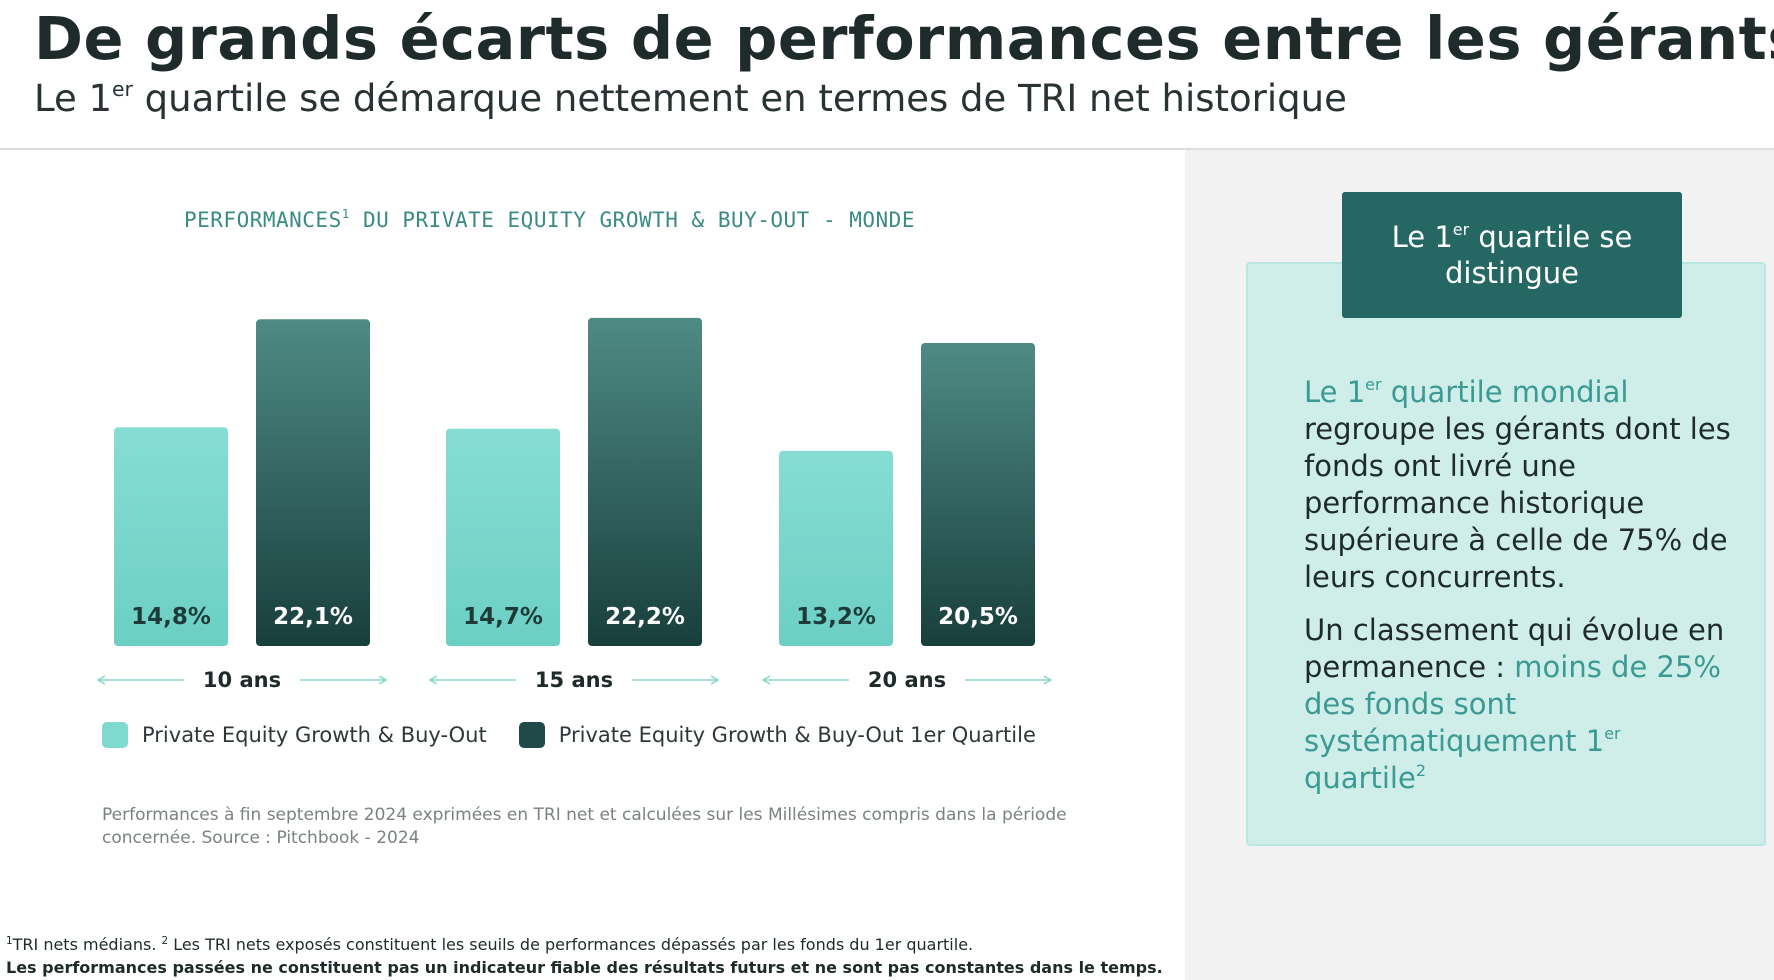 Image resolution: width=1774 pixels, height=980 pixels. What do you see at coordinates (122, 88) in the screenshot?
I see `subtitle-superscript: er` at bounding box center [122, 88].